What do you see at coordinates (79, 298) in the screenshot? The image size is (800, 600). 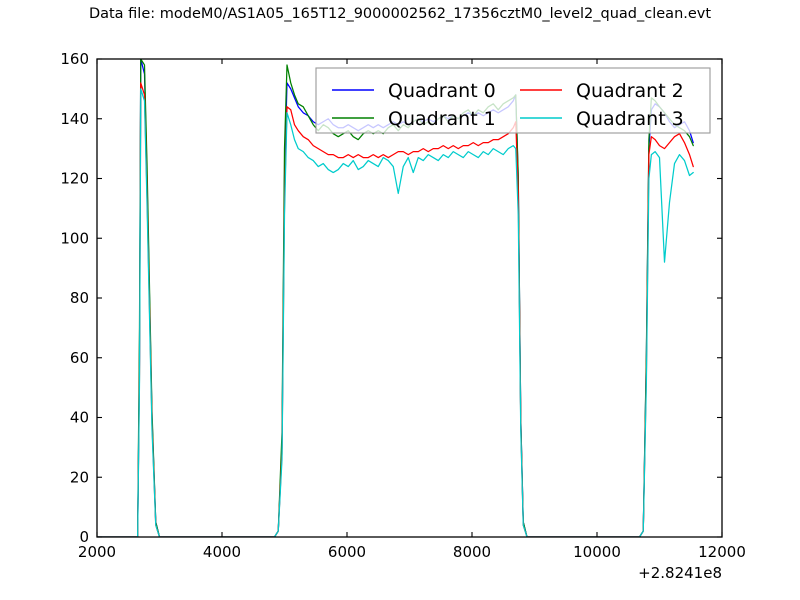 I see `y-tick-label: 80` at bounding box center [79, 298].